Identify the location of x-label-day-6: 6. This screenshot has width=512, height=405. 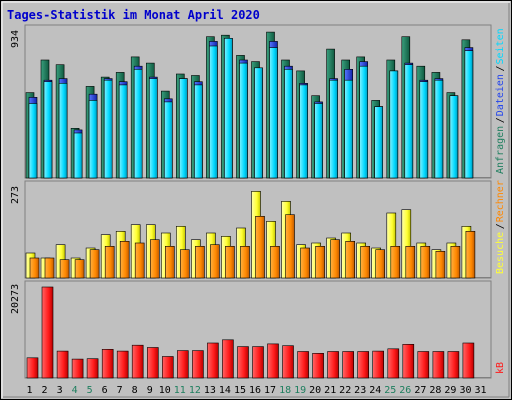
(105, 390).